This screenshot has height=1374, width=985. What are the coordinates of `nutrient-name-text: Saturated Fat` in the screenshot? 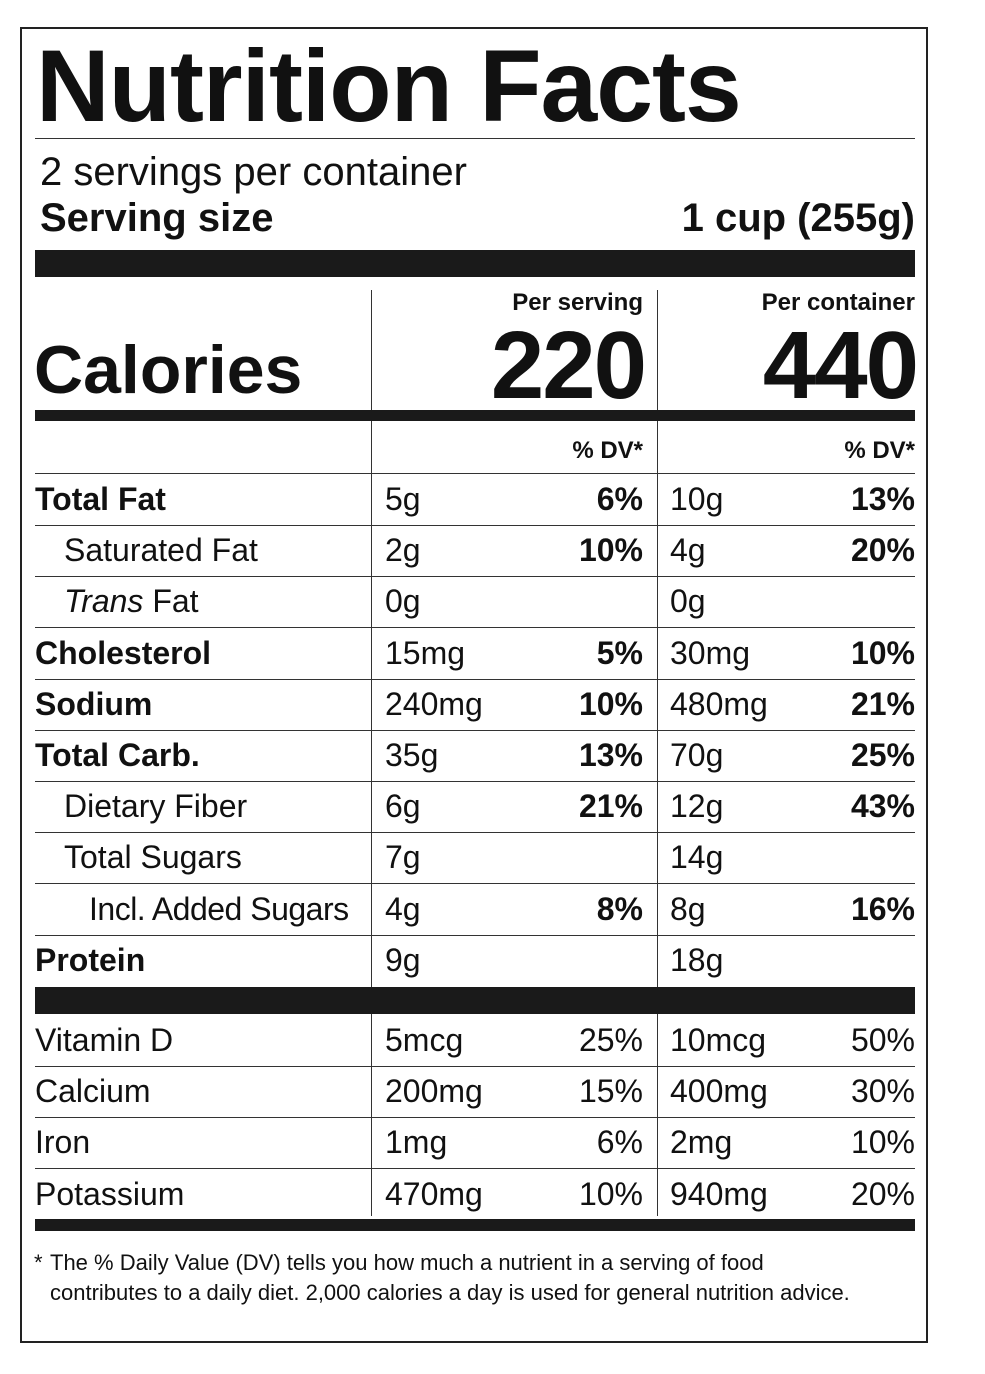 It's located at (161, 550).